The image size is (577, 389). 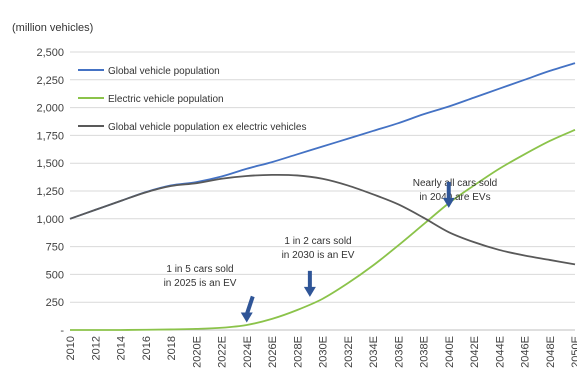 I want to click on x-tick-label: 2024E, so click(x=248, y=352).